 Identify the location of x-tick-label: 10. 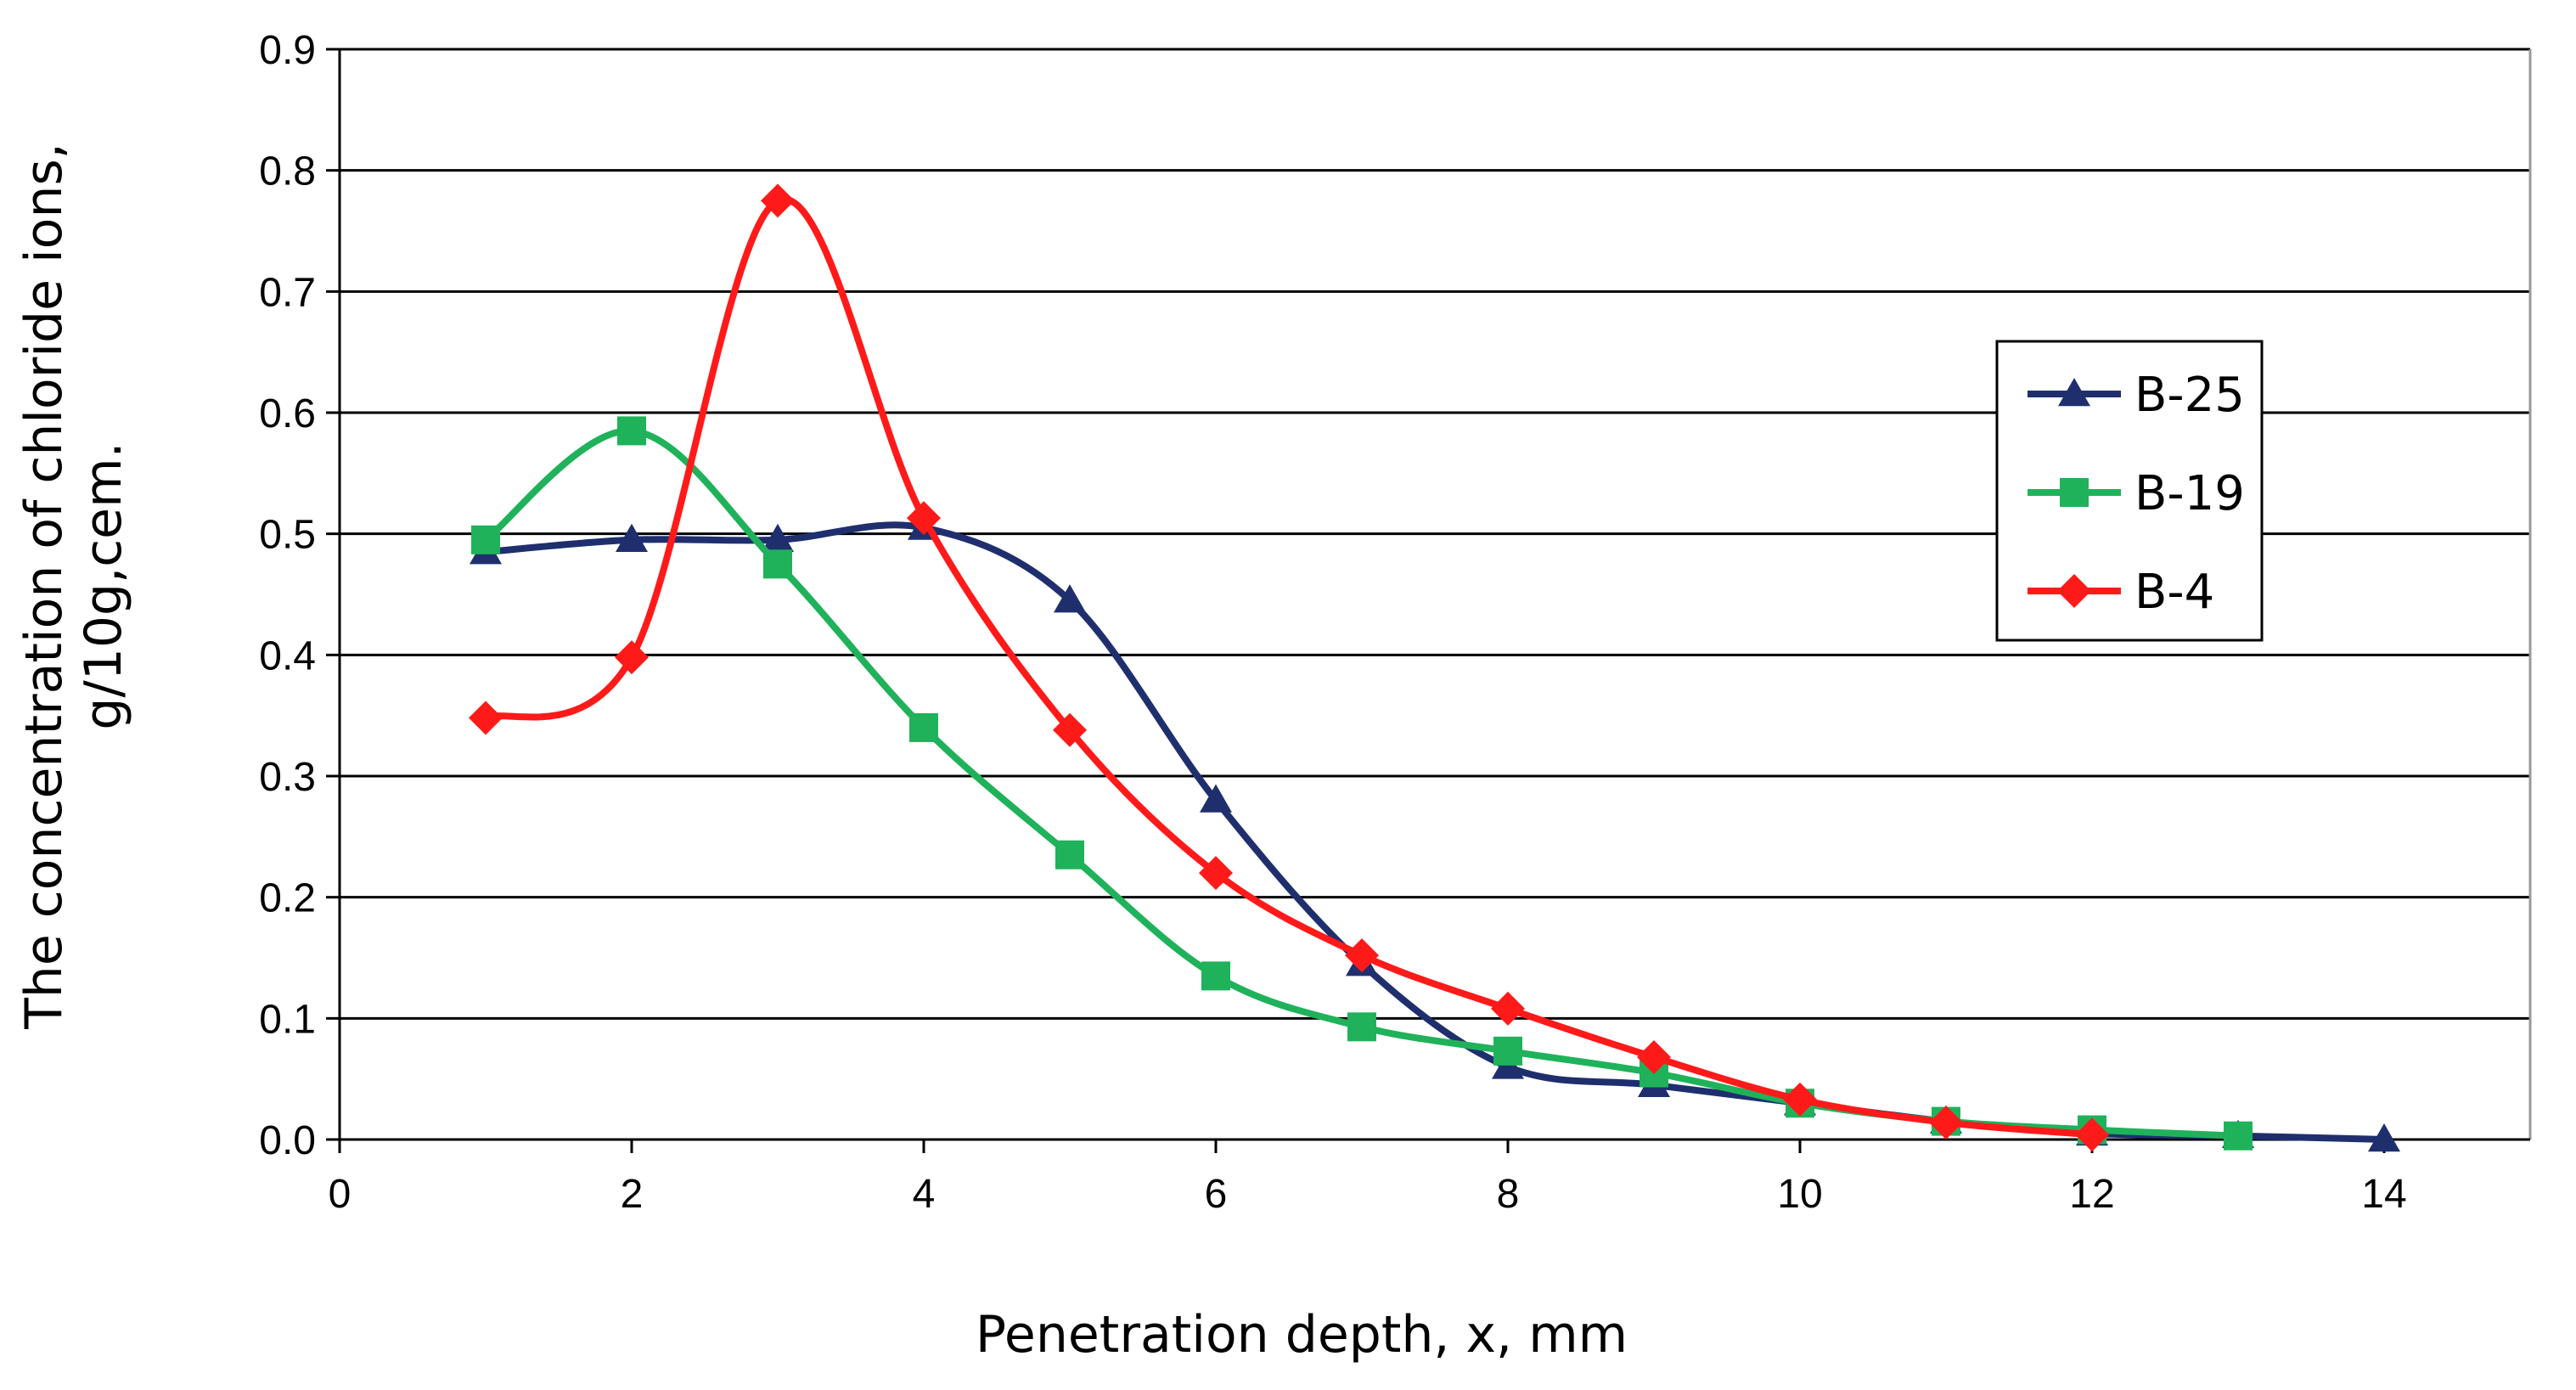
(1799, 1194).